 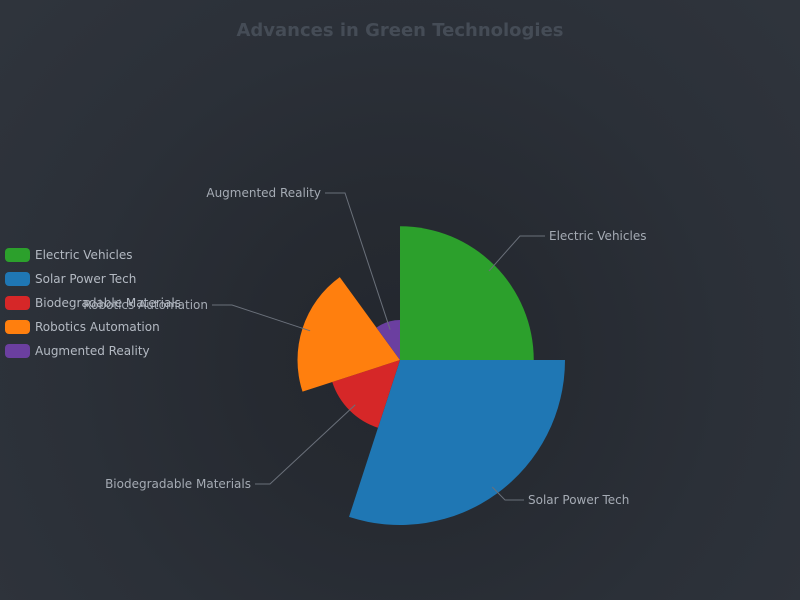 I want to click on slice-label: Robotics Automation, so click(x=145, y=305).